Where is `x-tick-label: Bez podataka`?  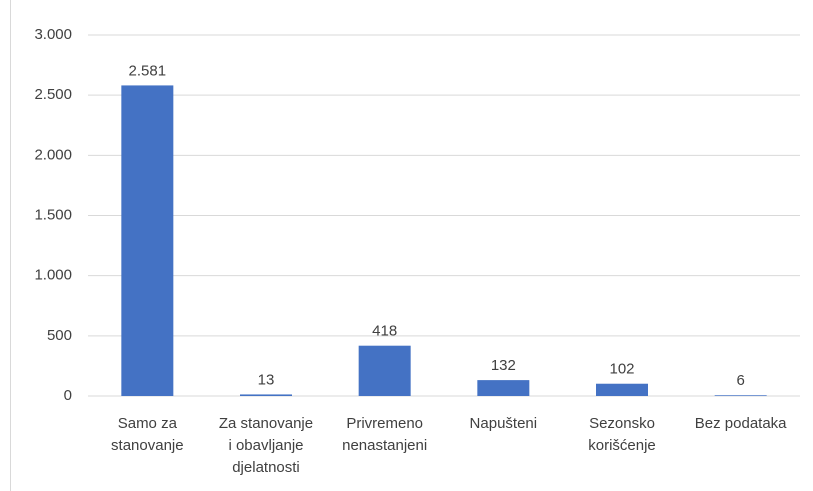
x-tick-label: Bez podataka is located at coordinates (741, 423).